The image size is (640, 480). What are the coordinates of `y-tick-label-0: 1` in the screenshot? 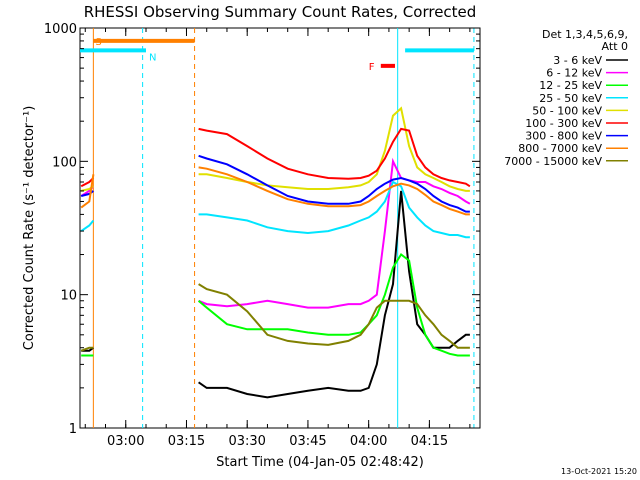 It's located at (73, 429).